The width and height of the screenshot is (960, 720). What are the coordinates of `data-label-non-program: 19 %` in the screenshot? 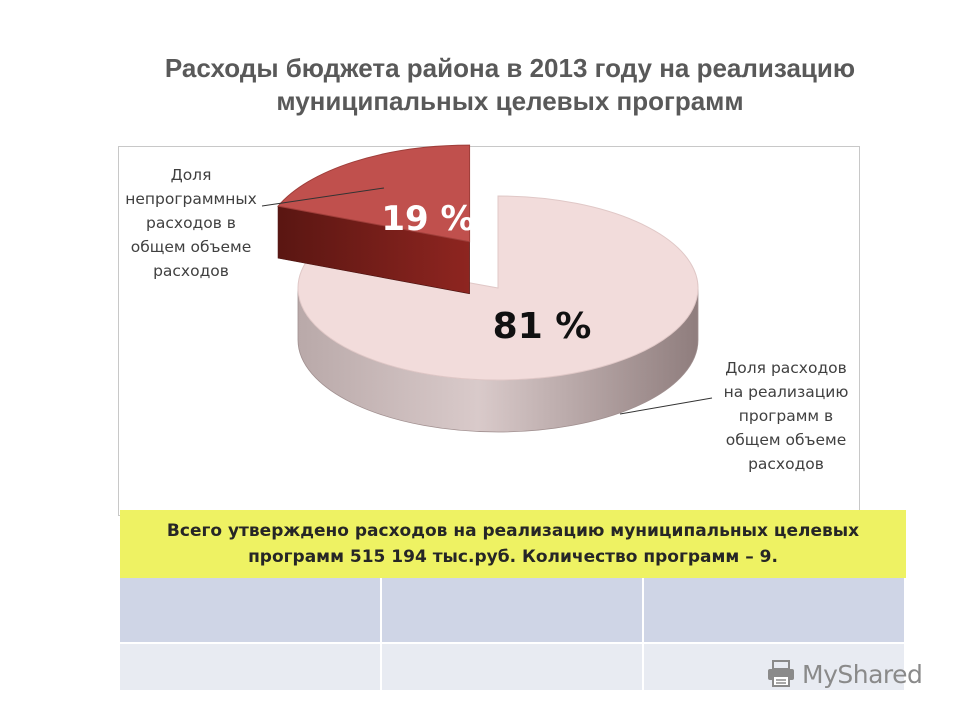 It's located at (427, 219).